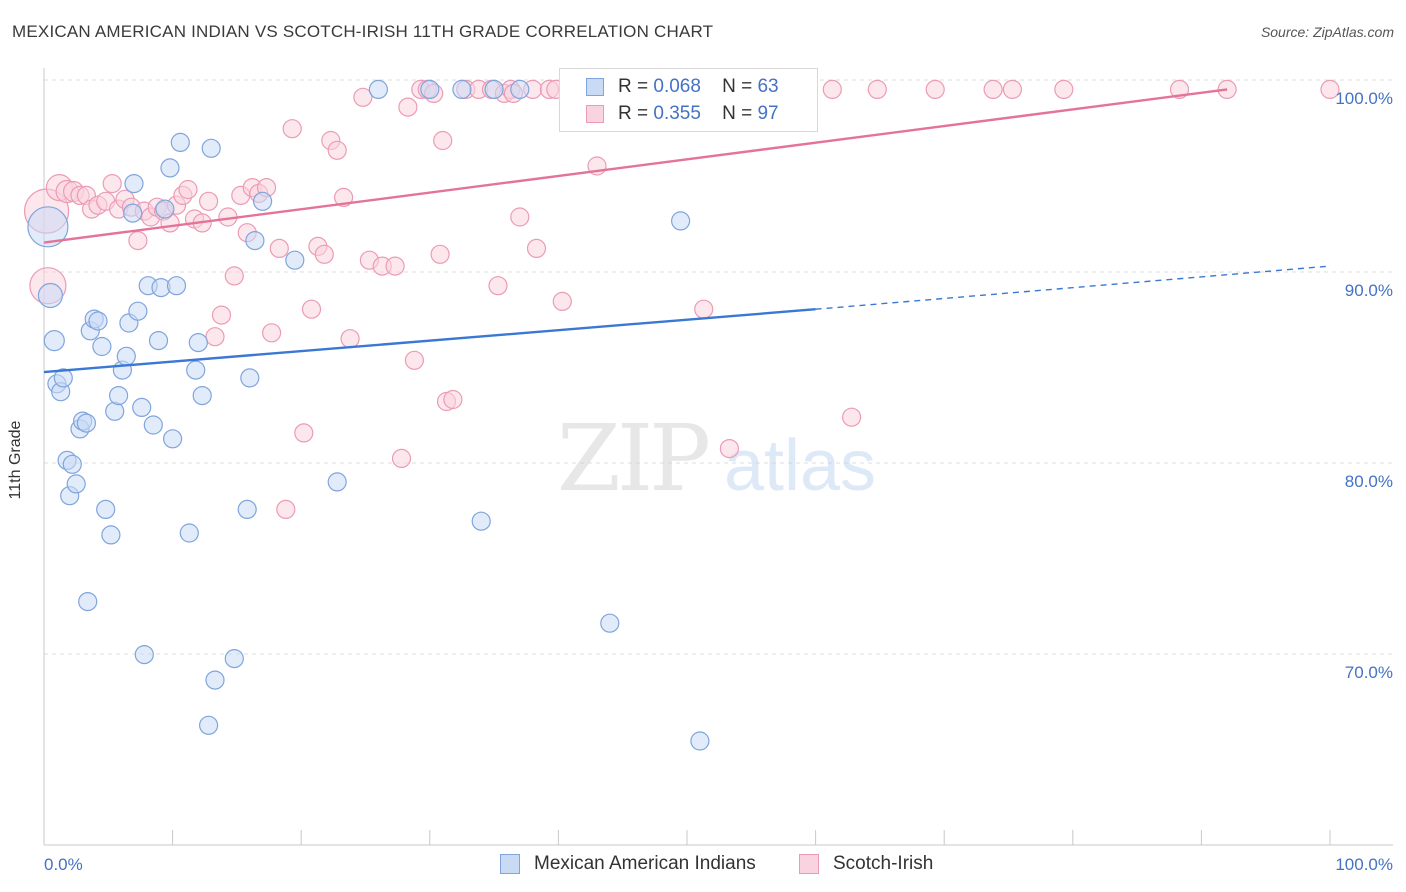  What do you see at coordinates (1073, 287) in the screenshot?
I see `trend-line-blue-projection` at bounding box center [1073, 287].